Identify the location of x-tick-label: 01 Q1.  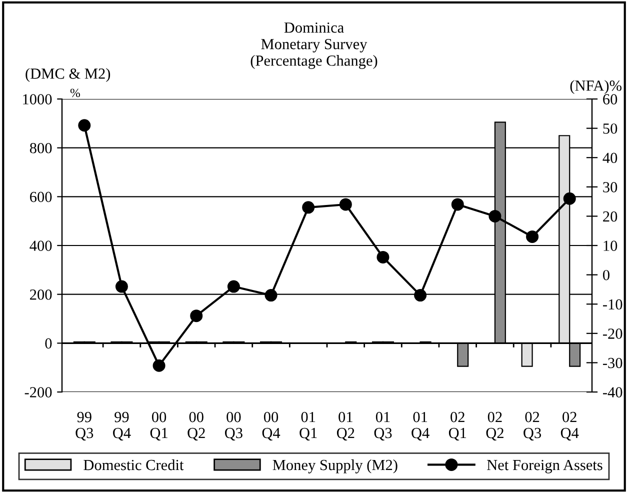
(308, 426).